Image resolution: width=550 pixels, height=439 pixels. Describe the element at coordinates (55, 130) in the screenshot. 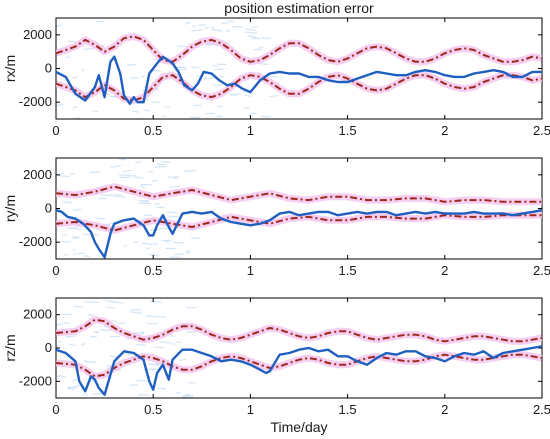

I see `x-tick-label: 0` at that location.